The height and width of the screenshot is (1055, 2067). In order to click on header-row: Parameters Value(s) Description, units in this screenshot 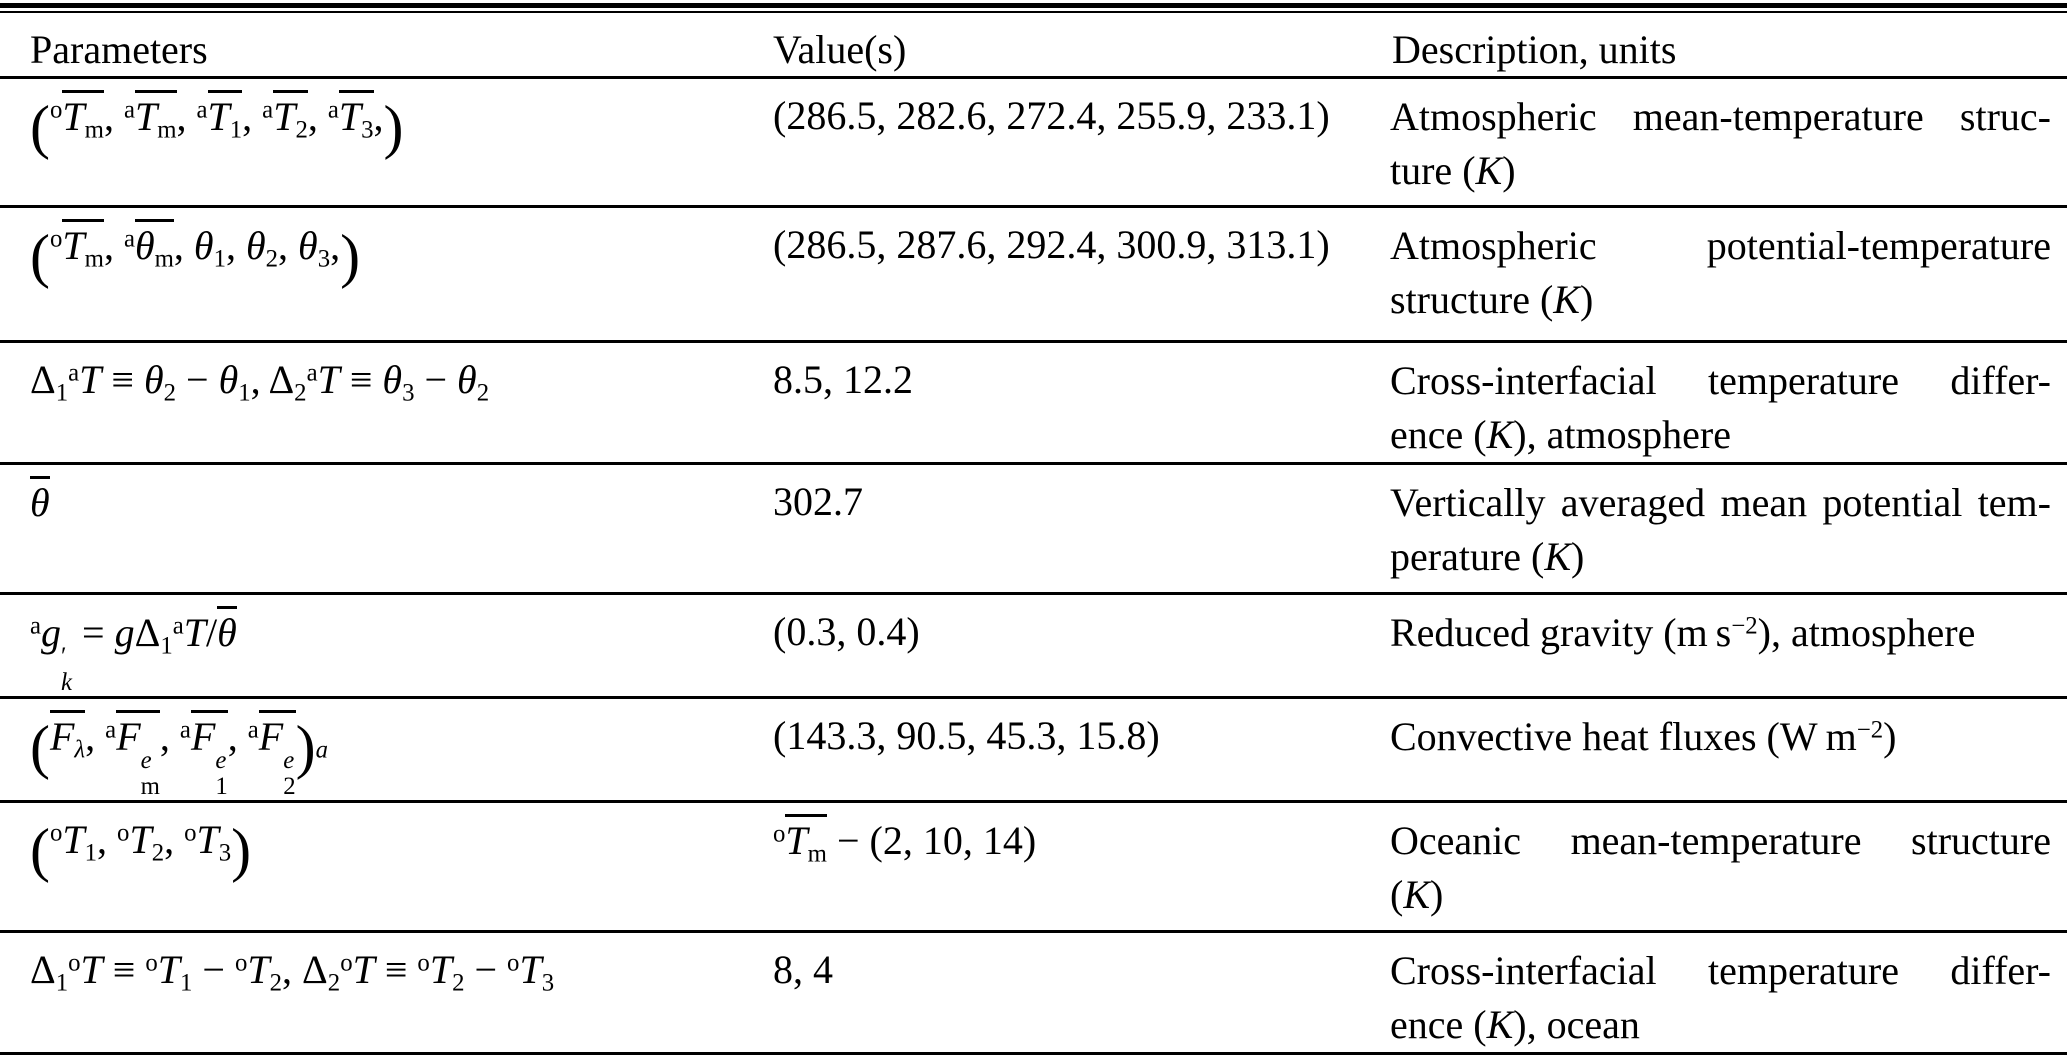, I will do `click(1033, 45)`.